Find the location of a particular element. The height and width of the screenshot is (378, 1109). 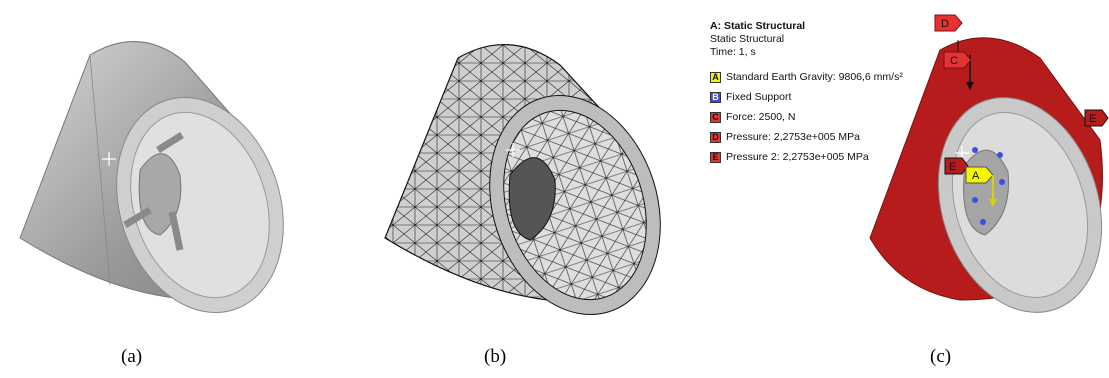

legend-item-c: C Force: 2500, N is located at coordinates (806, 117).